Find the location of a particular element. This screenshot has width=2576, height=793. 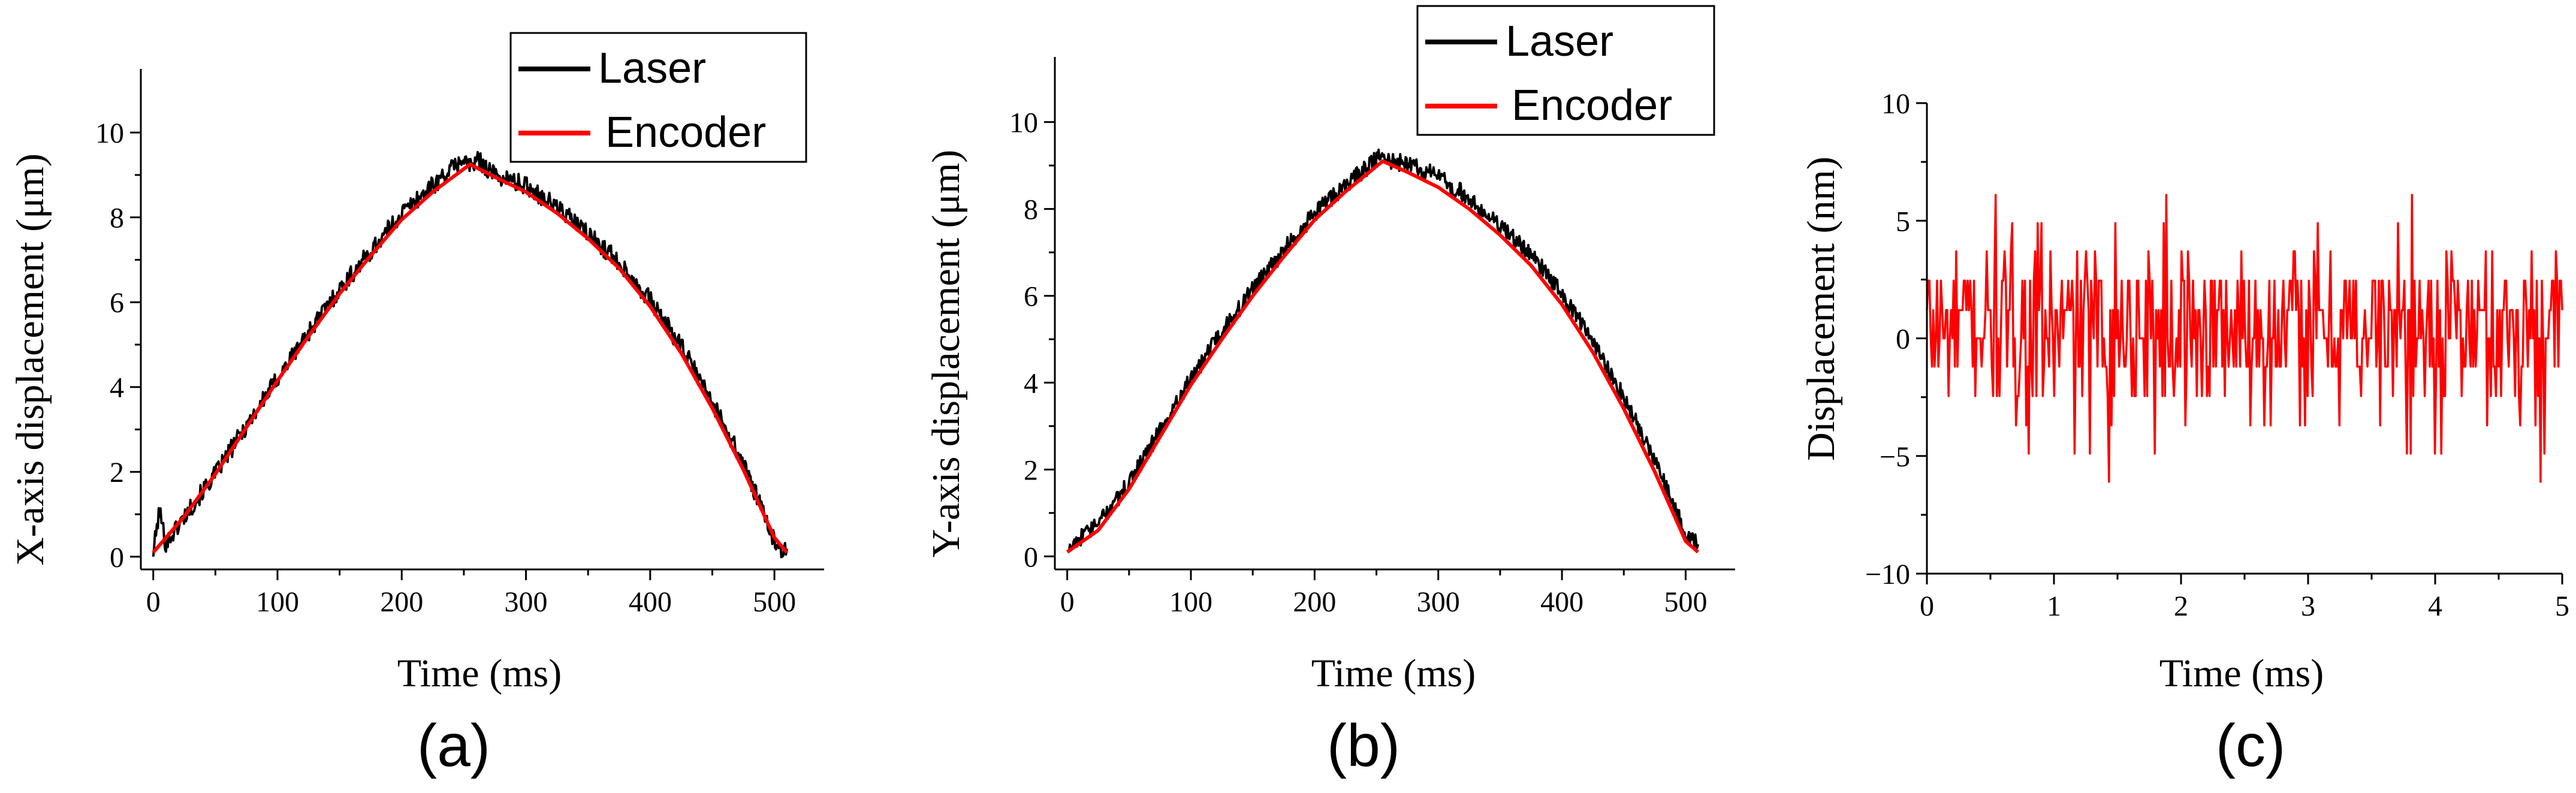

panel-a-y-tick-label: 6 is located at coordinates (117, 303).